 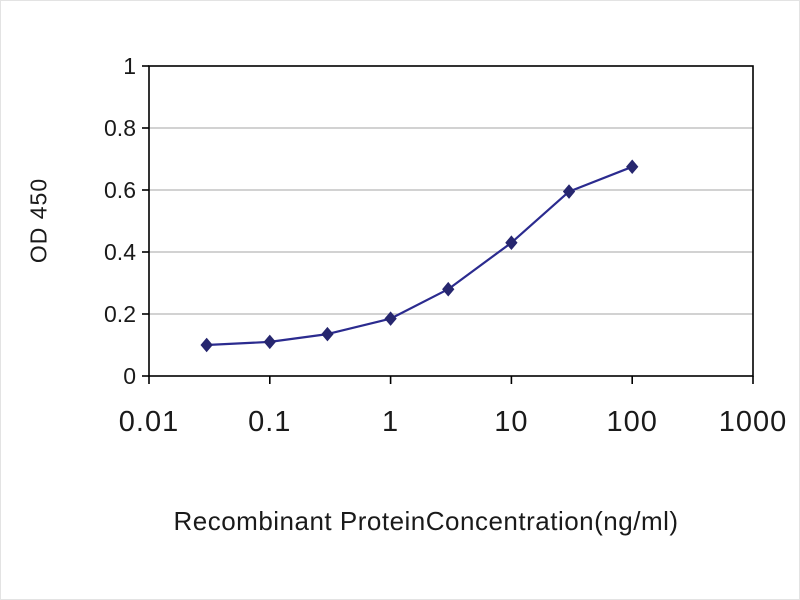 I want to click on y-axis: 0 0.2 0.4 0.6 0.8 1, so click(x=126, y=221).